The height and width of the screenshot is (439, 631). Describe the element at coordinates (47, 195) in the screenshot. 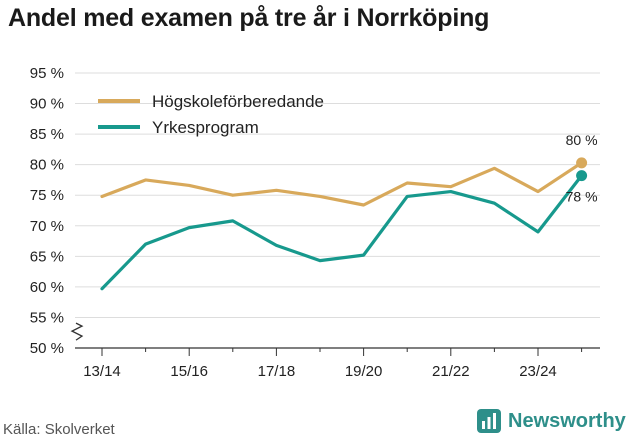

I see `y-tick-label: 75 %` at that location.